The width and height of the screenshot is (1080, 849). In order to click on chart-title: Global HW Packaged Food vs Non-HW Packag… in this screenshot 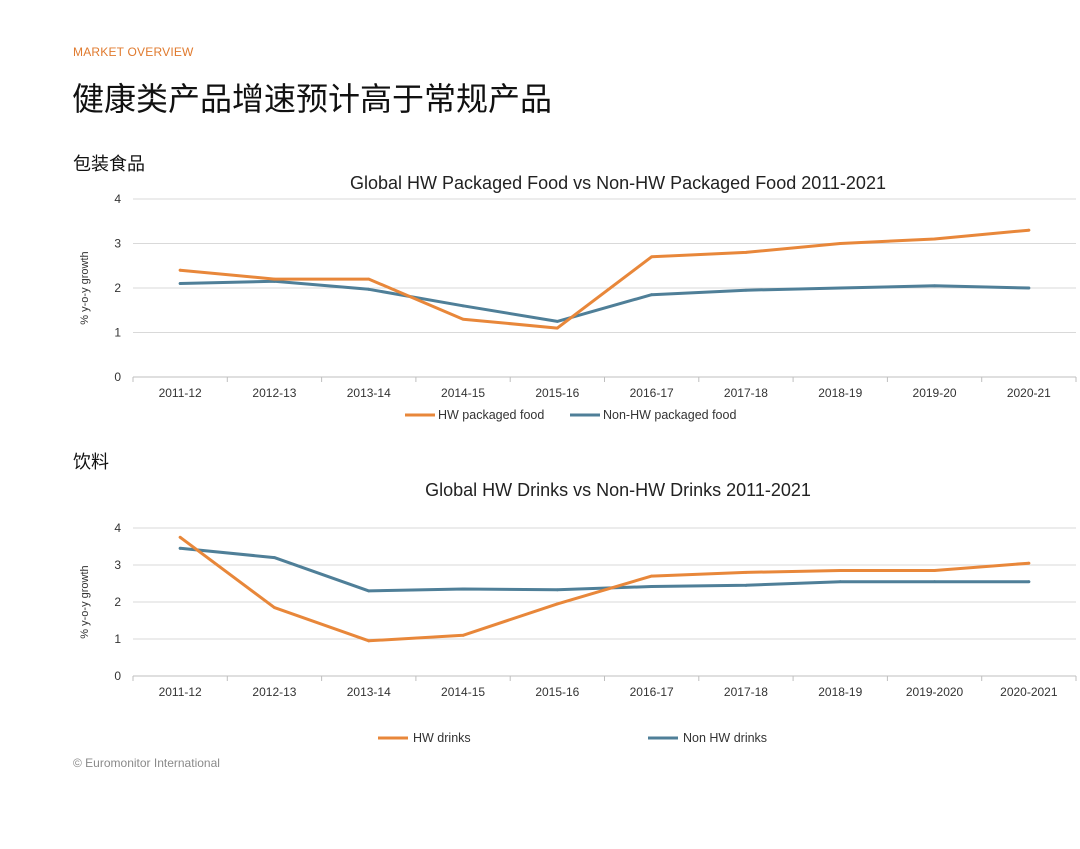, I will do `click(618, 183)`.